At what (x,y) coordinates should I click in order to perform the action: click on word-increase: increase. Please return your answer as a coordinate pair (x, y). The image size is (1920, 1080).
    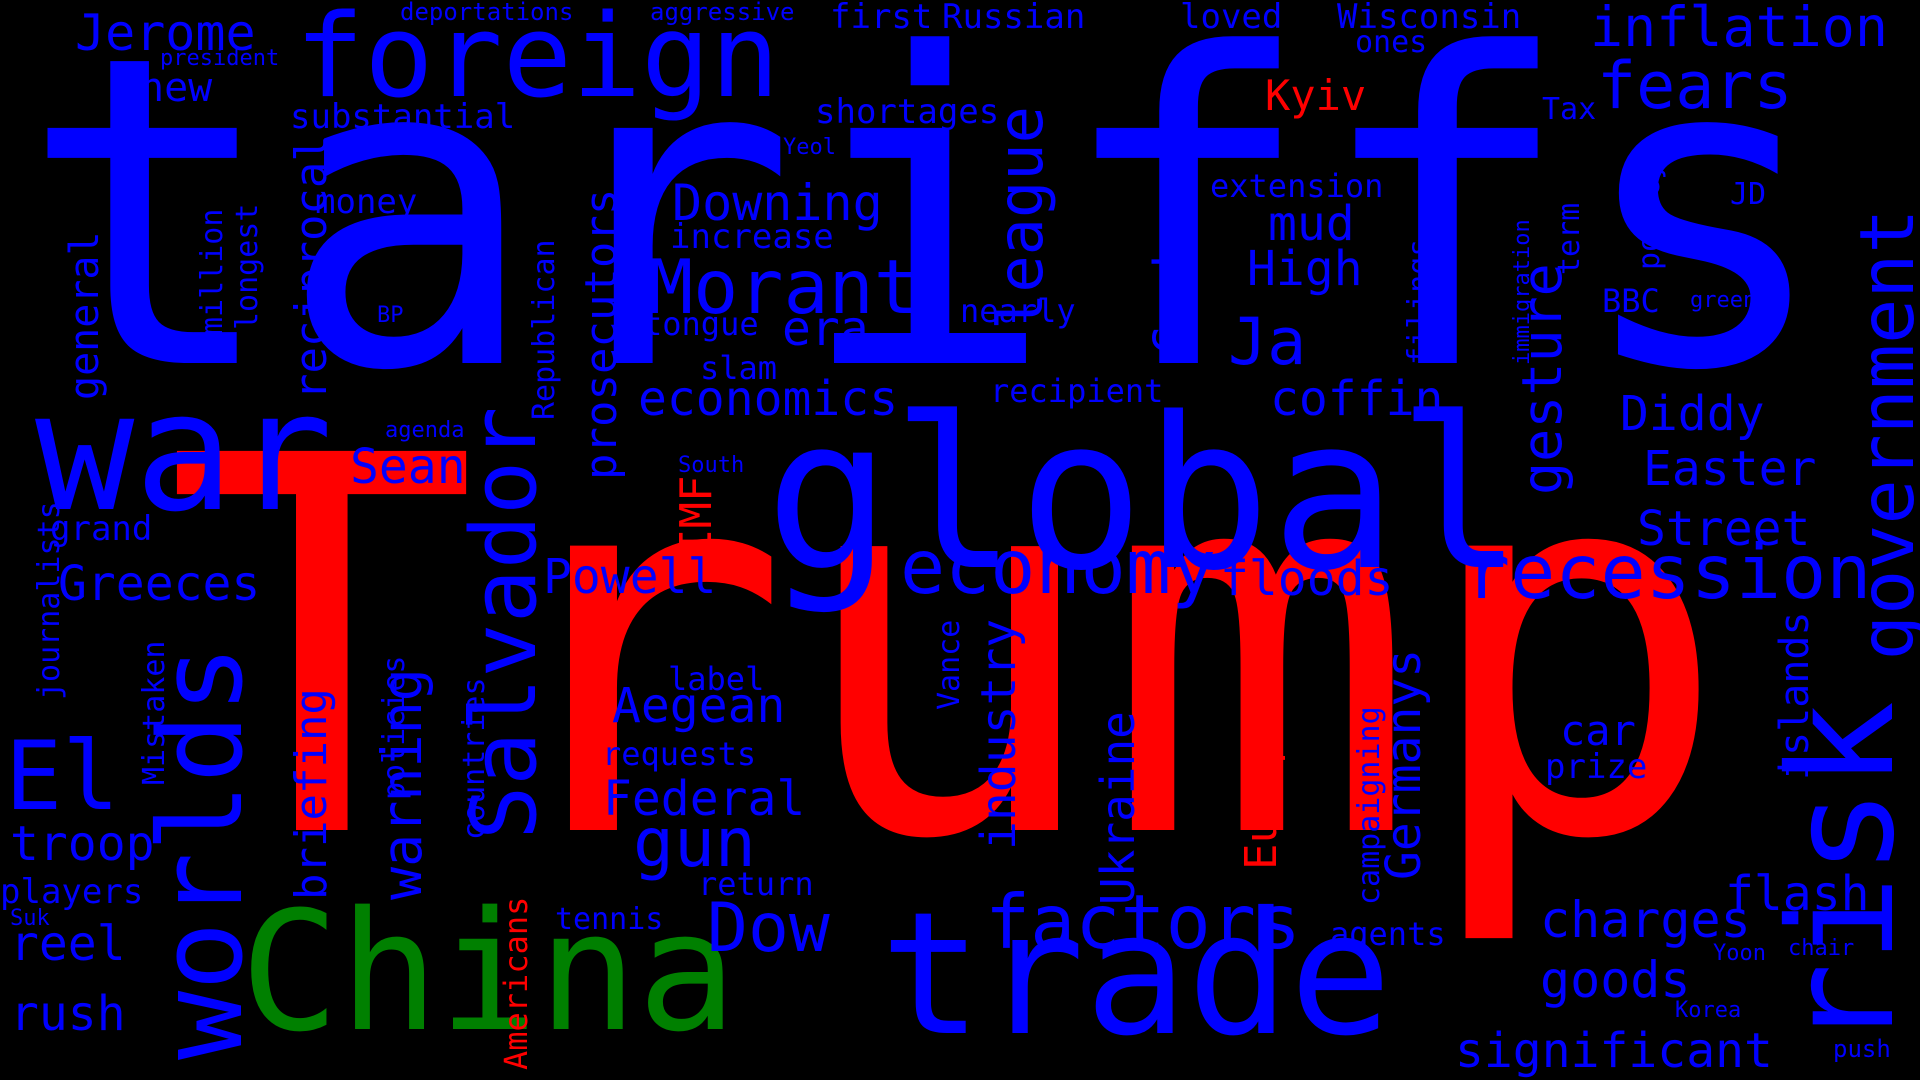
    Looking at the image, I should click on (752, 237).